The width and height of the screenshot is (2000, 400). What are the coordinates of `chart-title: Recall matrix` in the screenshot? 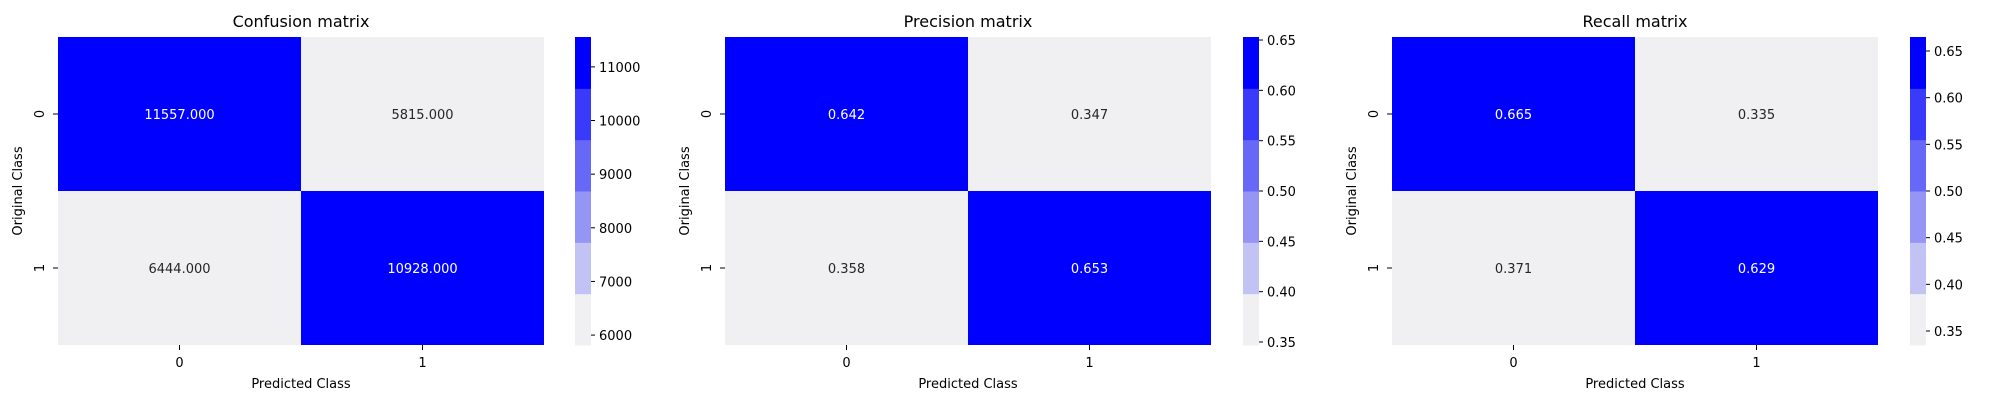 It's located at (1635, 21).